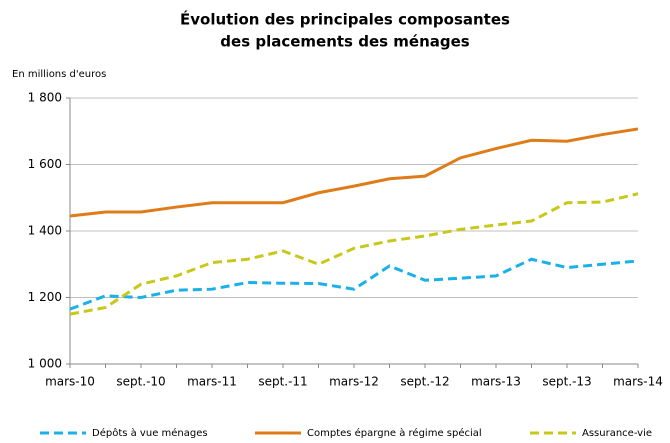  Describe the element at coordinates (394, 433) in the screenshot. I see `legend-label: Comptes épargne à régime spécial` at that location.